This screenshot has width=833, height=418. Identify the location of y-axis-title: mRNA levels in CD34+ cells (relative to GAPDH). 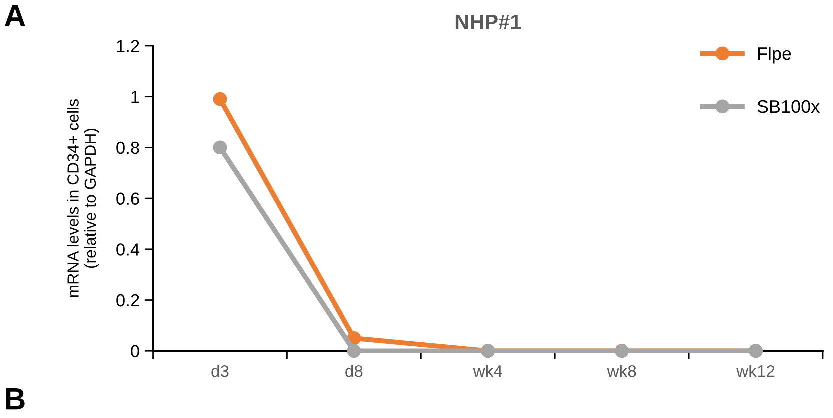
(83, 198).